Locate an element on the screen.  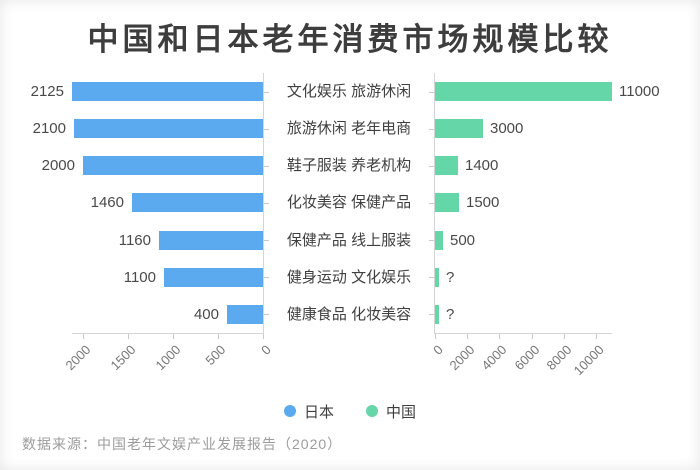
bar-日本-0 is located at coordinates (167, 91).